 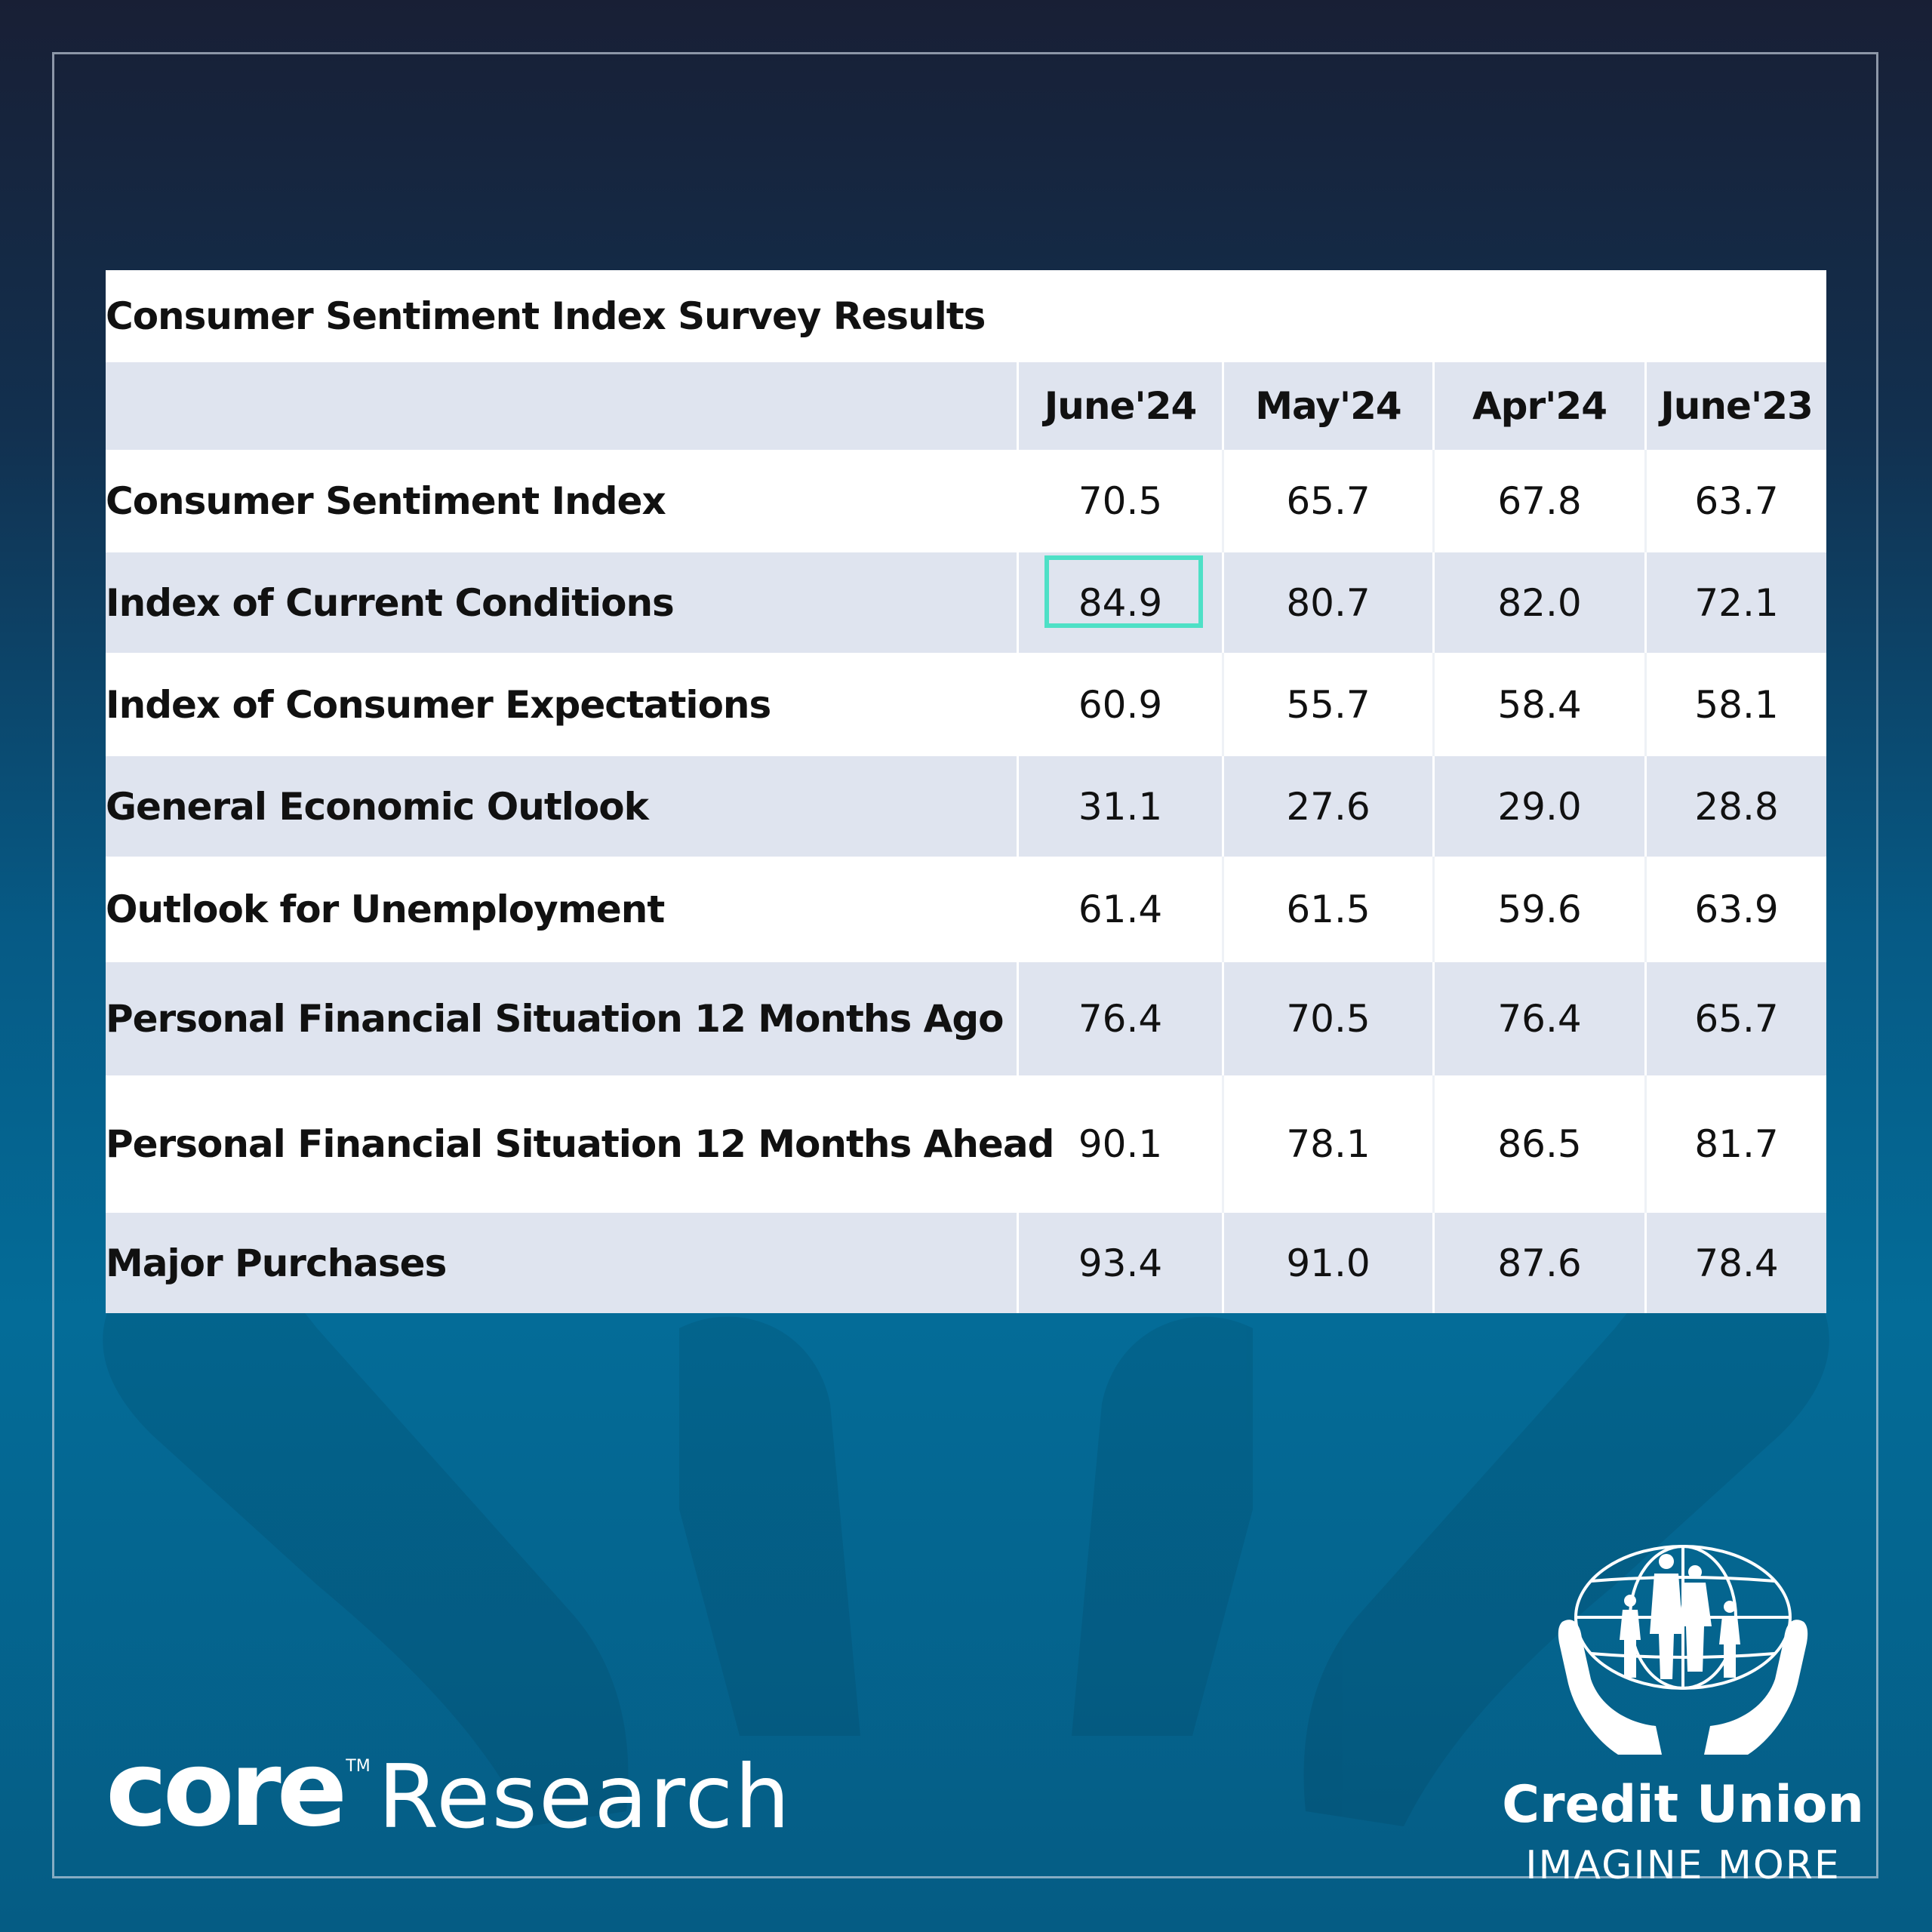 I want to click on core-research-logo: core TM Research, so click(x=449, y=1792).